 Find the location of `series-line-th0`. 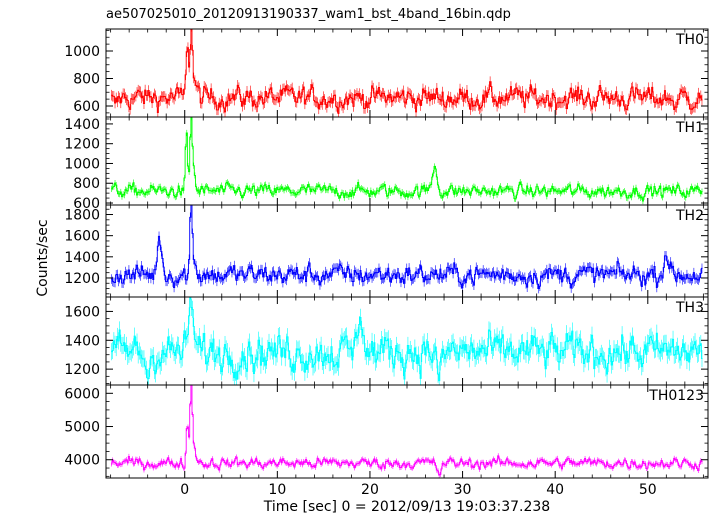

series-line-th0 is located at coordinates (407, 71).